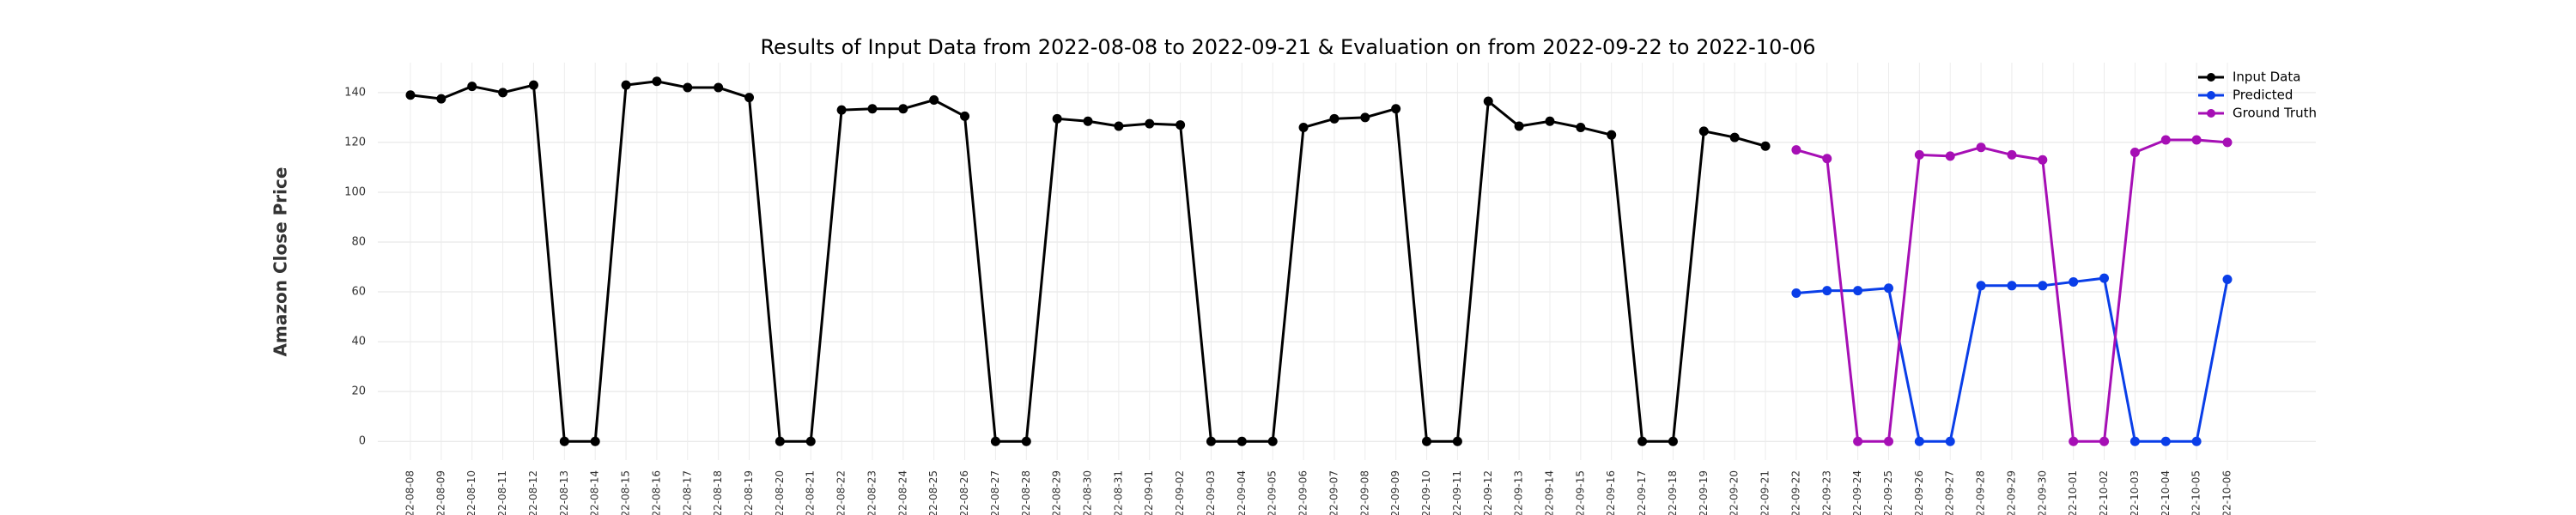 The image size is (2576, 515). Describe the element at coordinates (2263, 95) in the screenshot. I see `legend-label: Predicted` at that location.